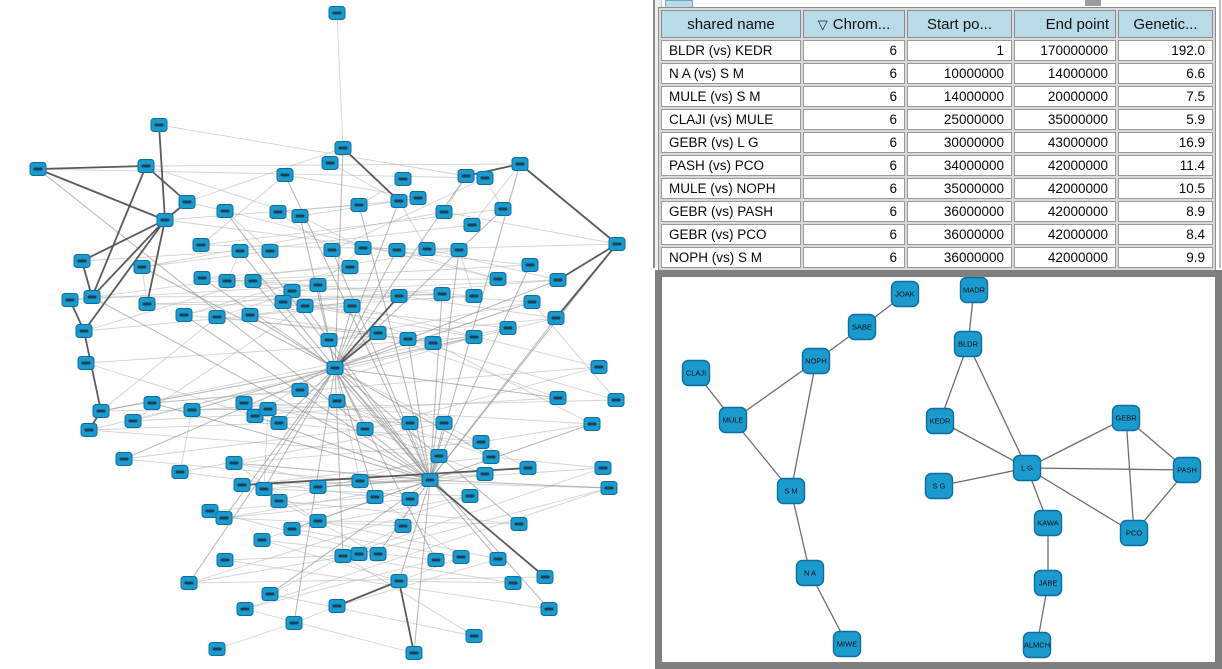  What do you see at coordinates (983, 444) in the screenshot?
I see `edge-kedr-l-g` at bounding box center [983, 444].